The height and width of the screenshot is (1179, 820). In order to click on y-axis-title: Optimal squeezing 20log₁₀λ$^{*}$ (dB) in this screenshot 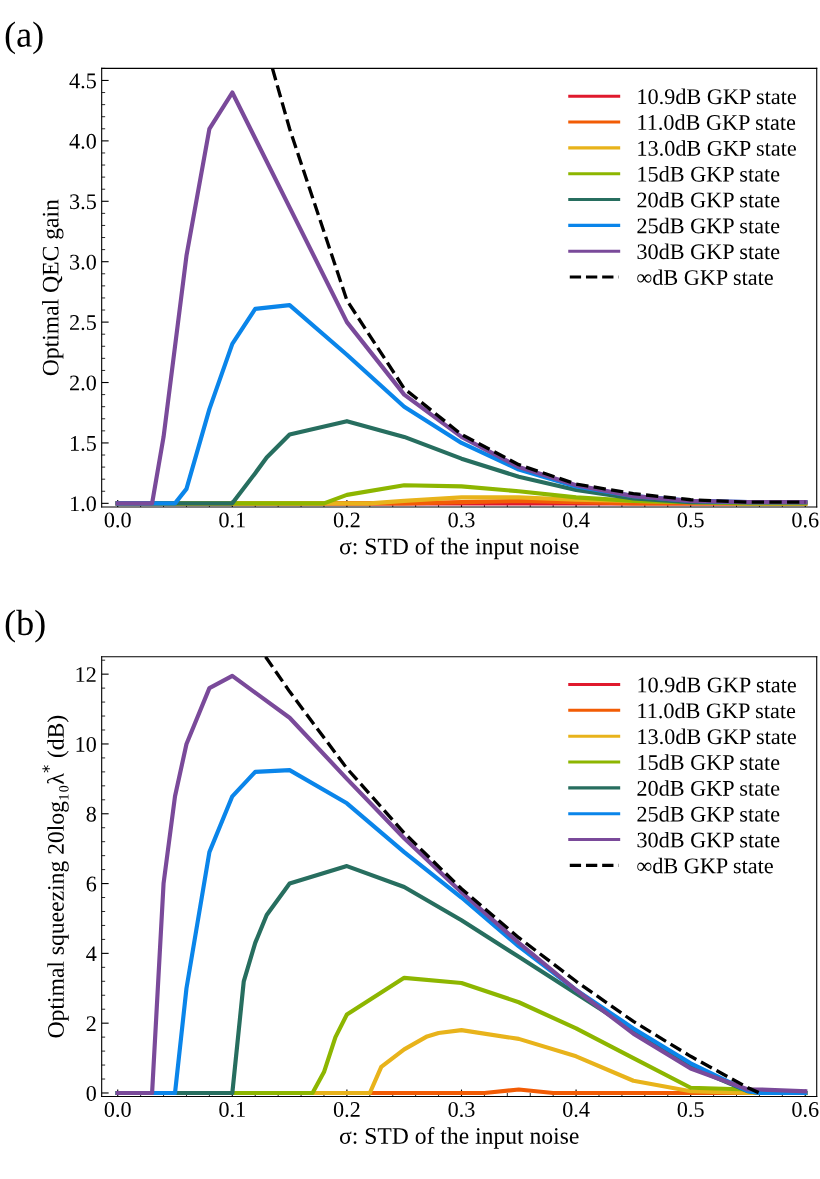, I will do `click(55, 876)`.